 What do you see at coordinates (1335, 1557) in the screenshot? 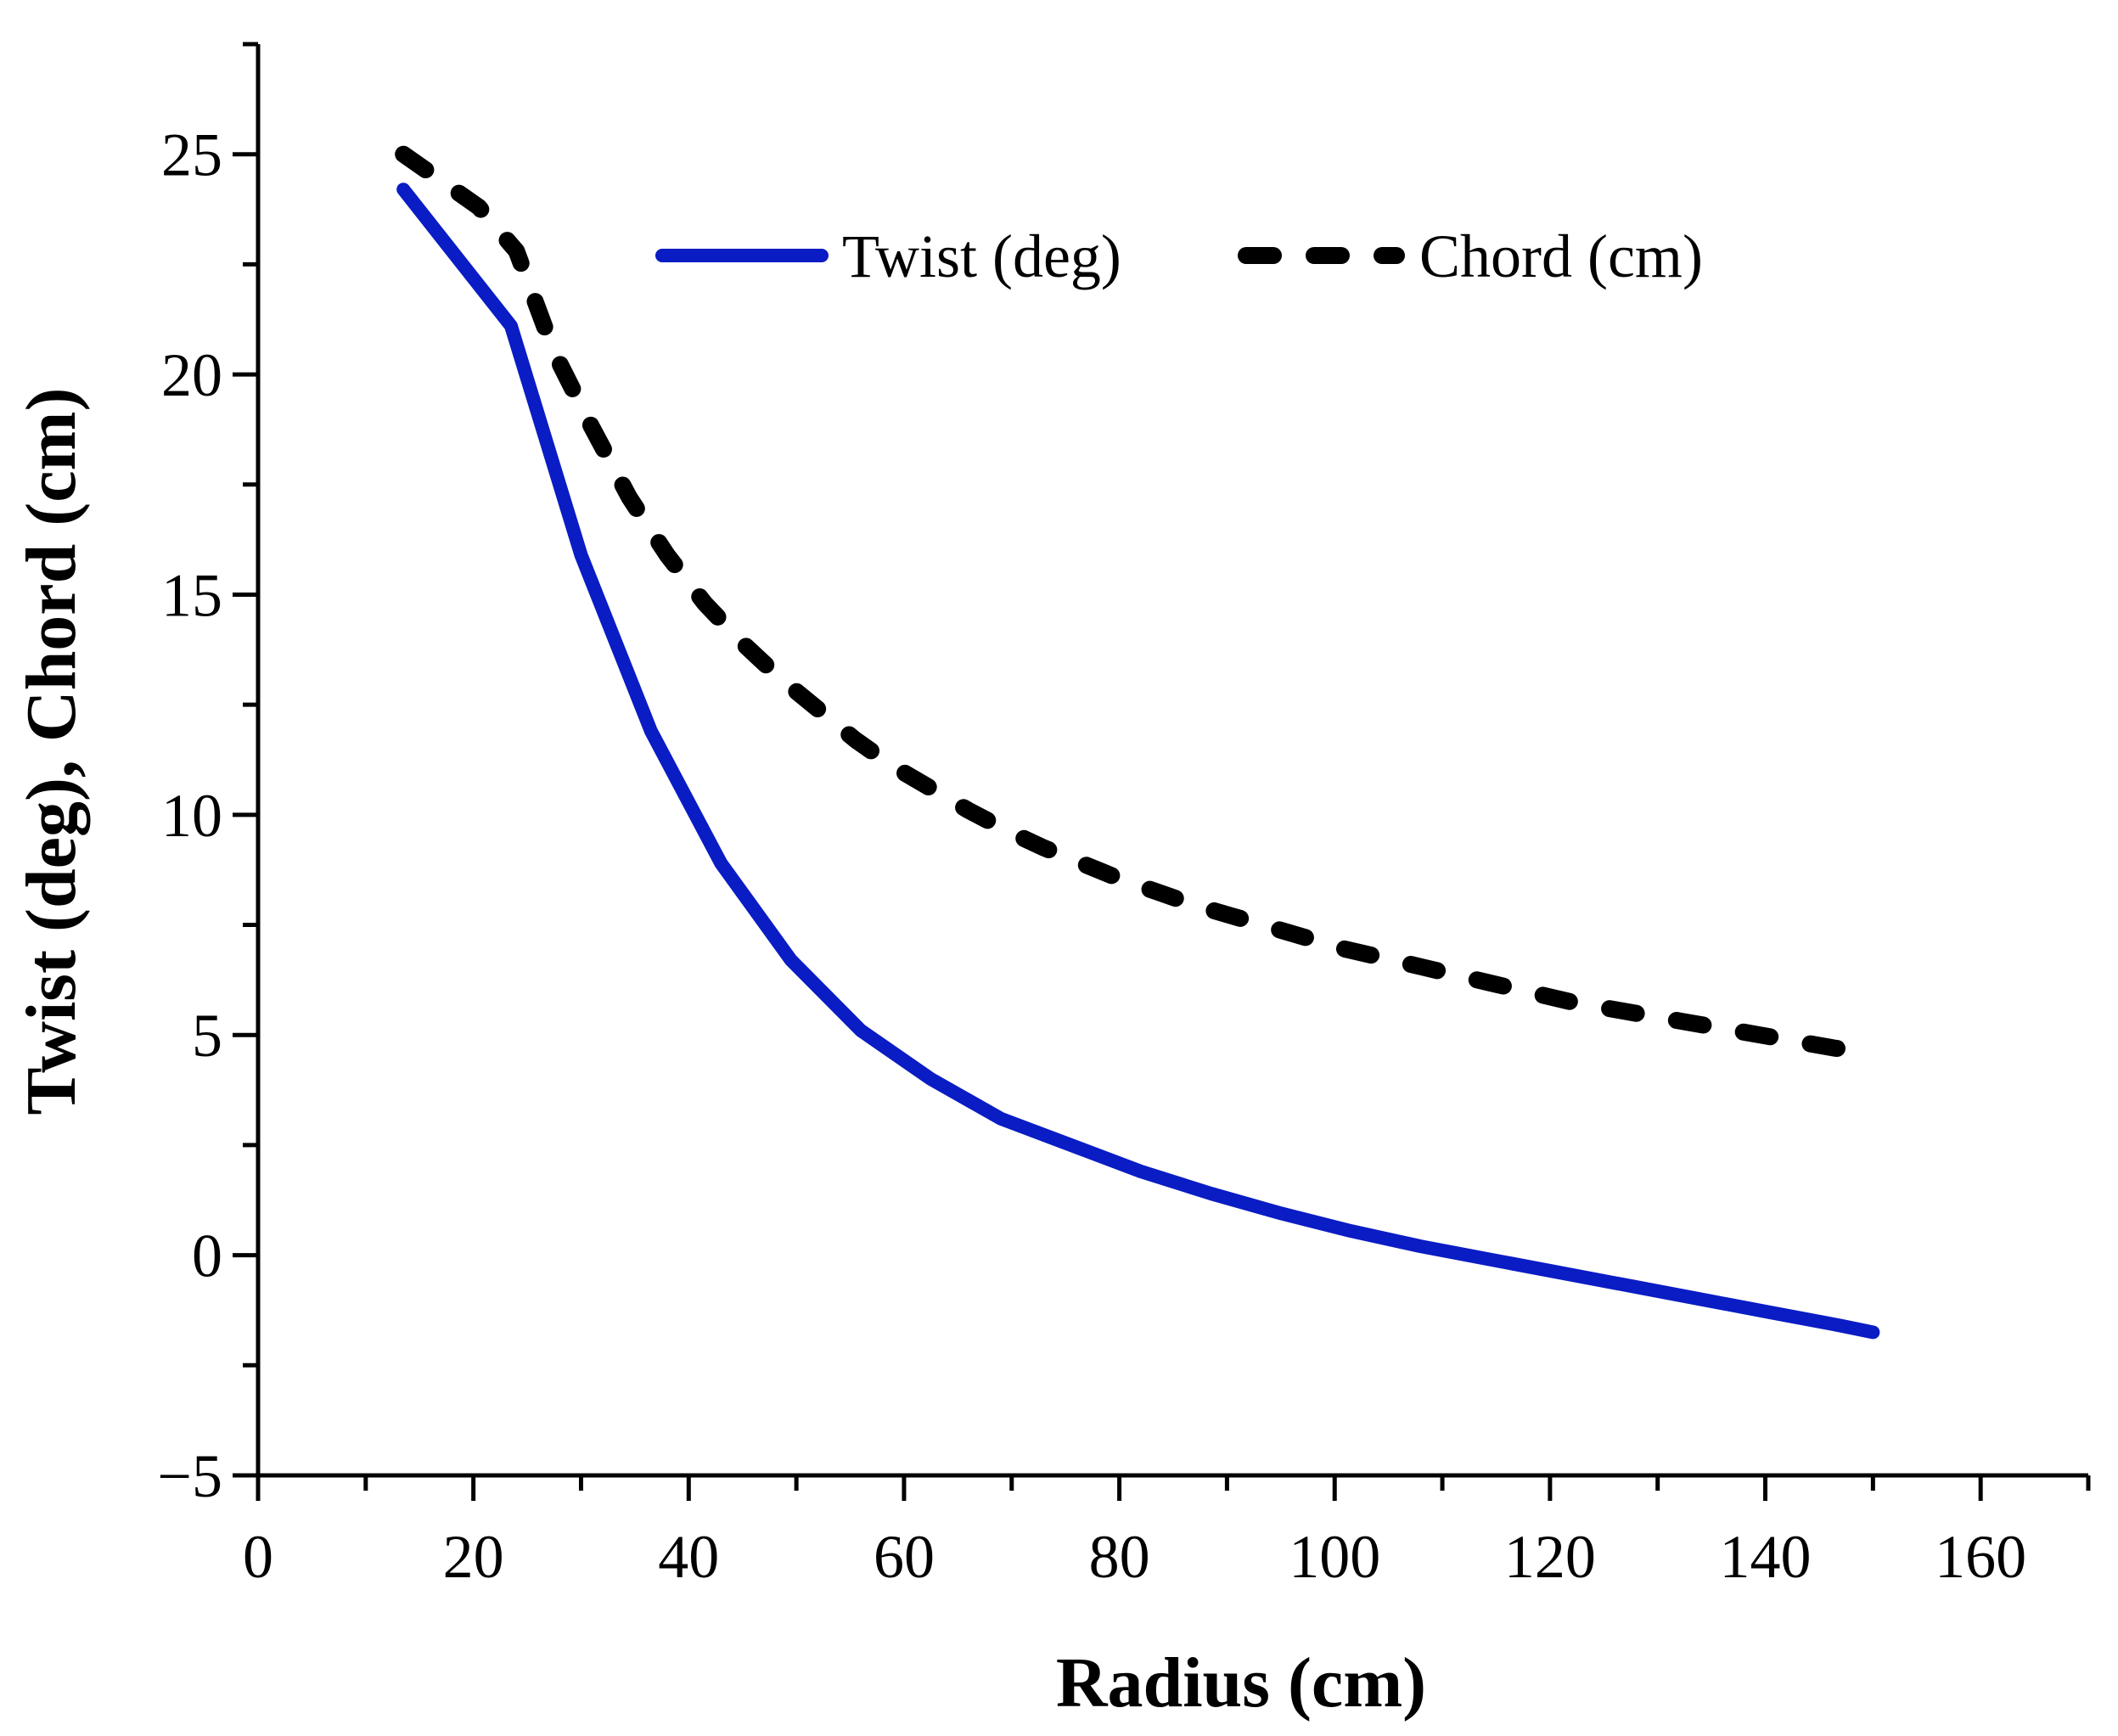
I see `x-tick-label: 100` at bounding box center [1335, 1557].